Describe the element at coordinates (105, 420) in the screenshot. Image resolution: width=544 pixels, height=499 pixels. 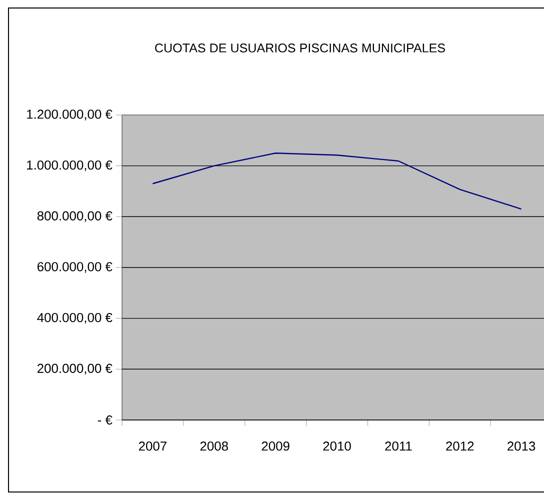
I see `y-tick-label: - €` at that location.